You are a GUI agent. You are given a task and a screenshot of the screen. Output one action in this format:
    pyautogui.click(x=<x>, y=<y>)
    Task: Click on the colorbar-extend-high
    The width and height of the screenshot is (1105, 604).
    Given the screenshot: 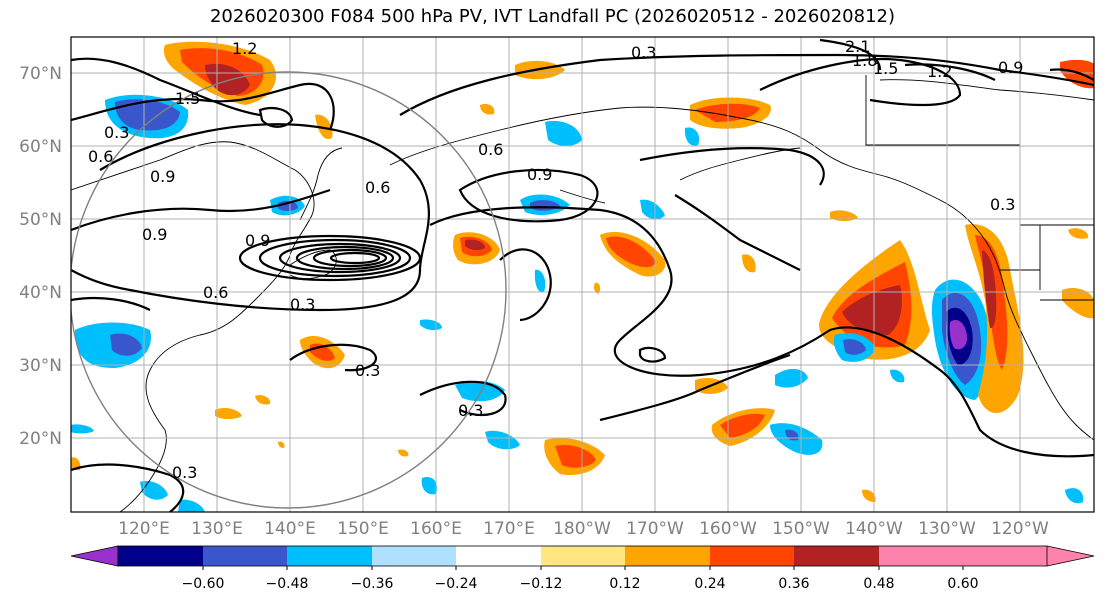 What is the action you would take?
    pyautogui.click(x=1028, y=556)
    